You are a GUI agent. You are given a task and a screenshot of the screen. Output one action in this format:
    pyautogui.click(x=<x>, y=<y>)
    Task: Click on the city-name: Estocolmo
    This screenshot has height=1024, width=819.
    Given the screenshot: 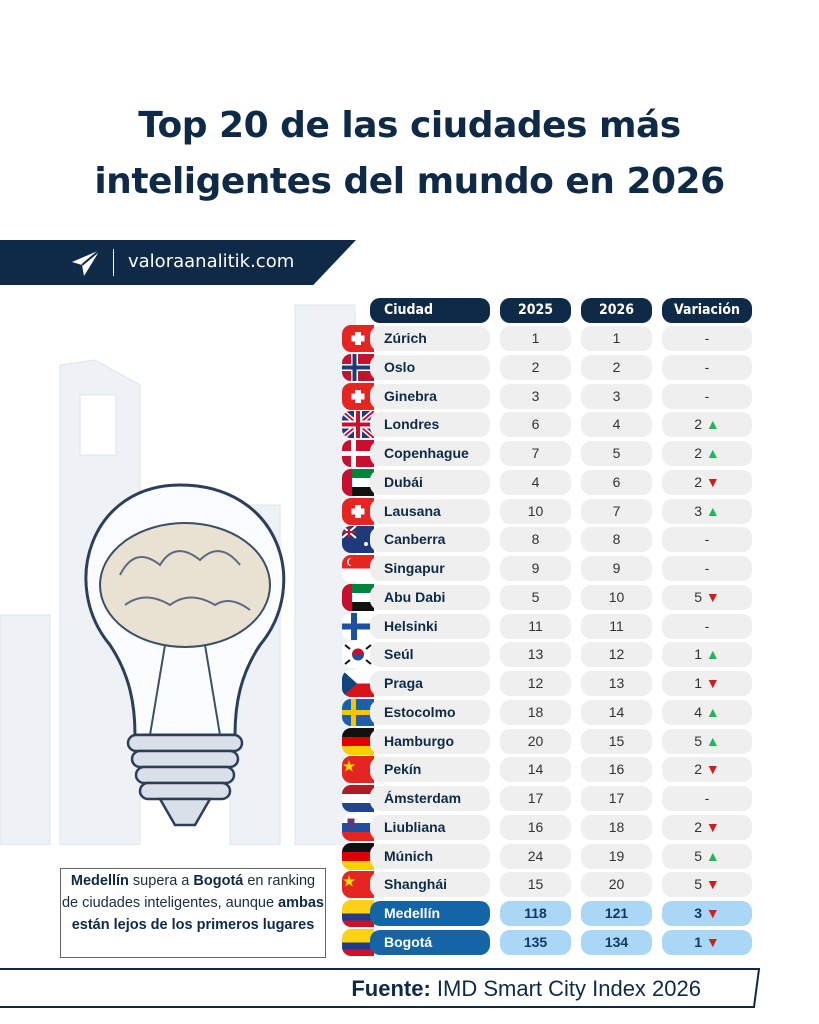 What is the action you would take?
    pyautogui.click(x=430, y=712)
    